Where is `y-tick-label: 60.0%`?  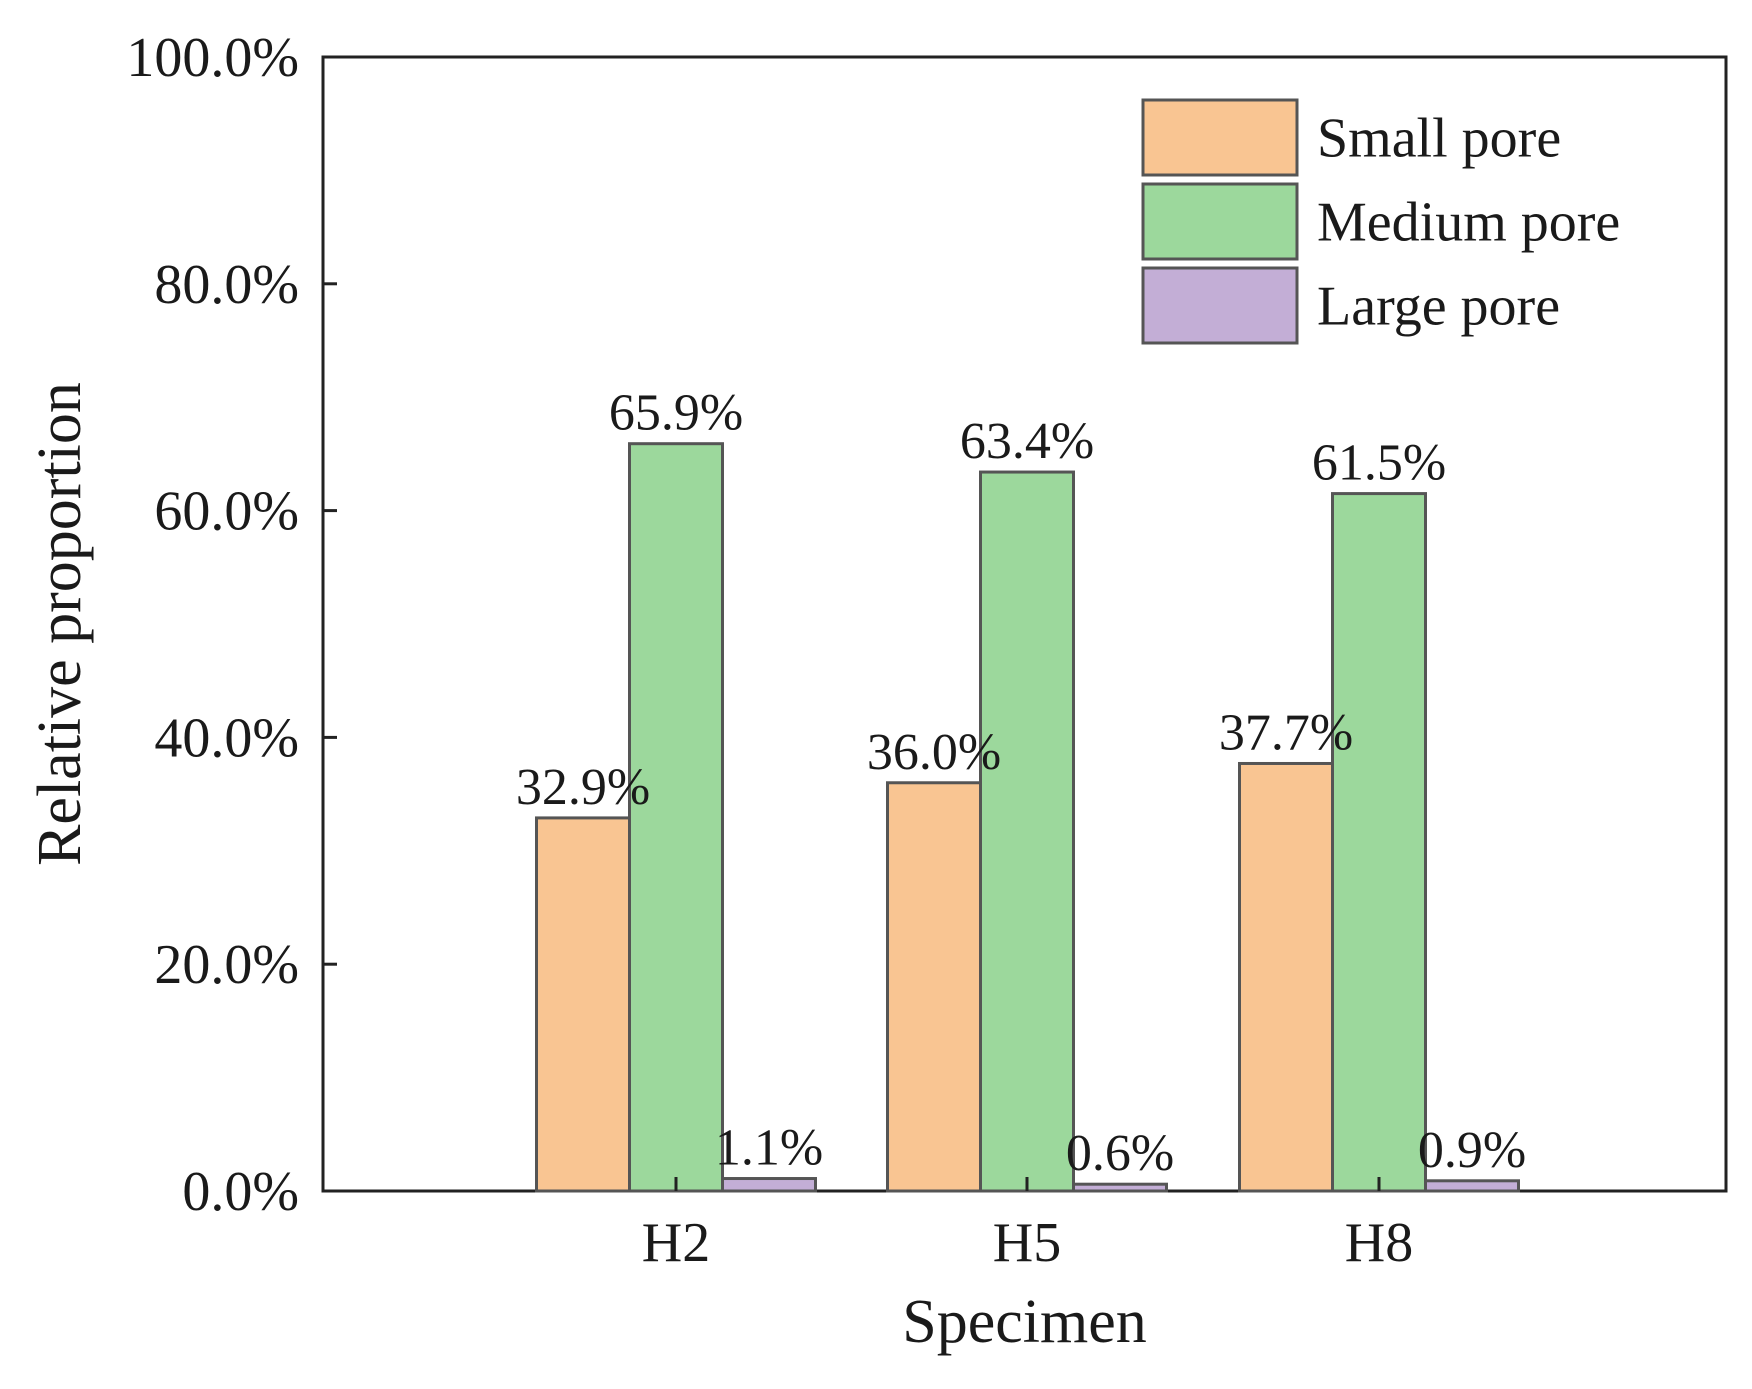 y-tick-label: 60.0% is located at coordinates (226, 512).